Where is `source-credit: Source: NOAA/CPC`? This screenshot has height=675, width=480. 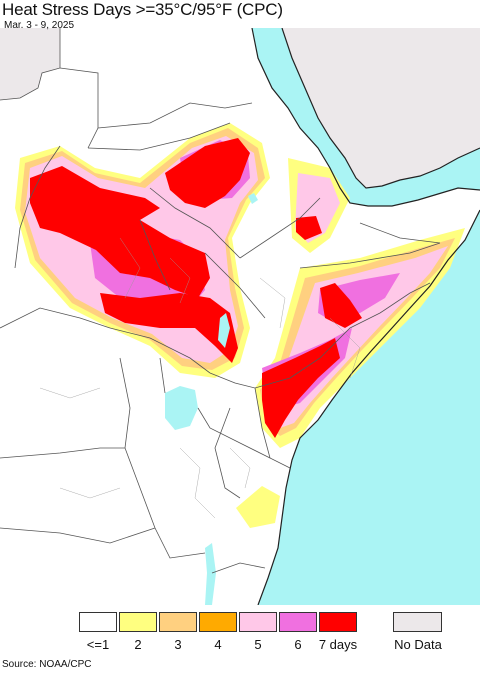
source-credit: Source: NOAA/CPC is located at coordinates (47, 664).